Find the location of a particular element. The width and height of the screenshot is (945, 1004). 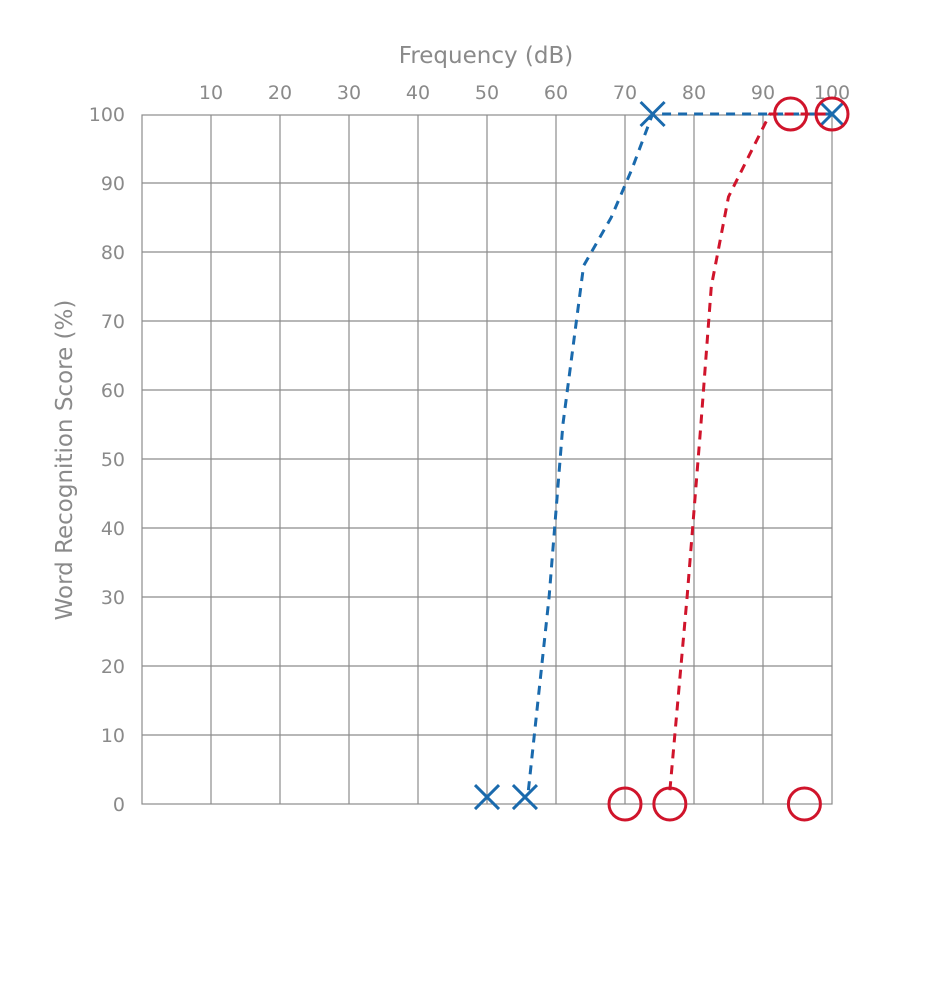

x-tick-label: 70 is located at coordinates (625, 93).